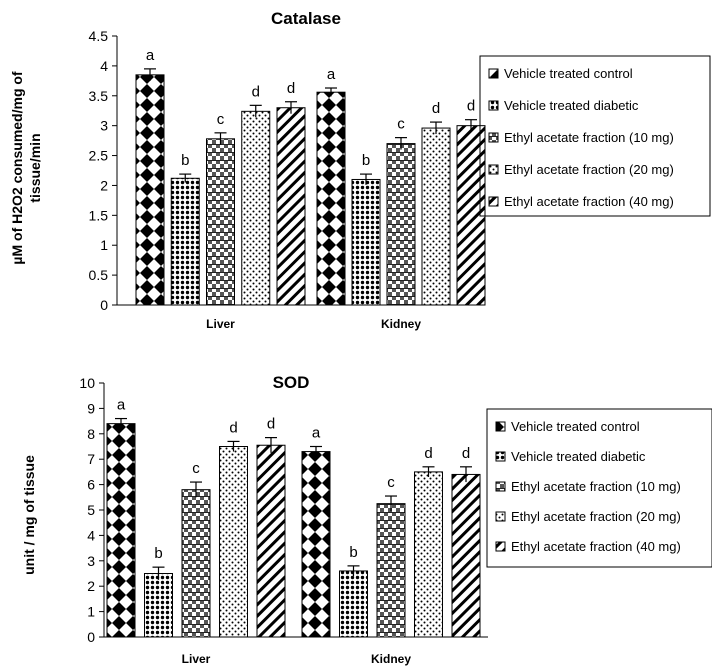  I want to click on sod-y-tick-label: 10, so click(87, 383).